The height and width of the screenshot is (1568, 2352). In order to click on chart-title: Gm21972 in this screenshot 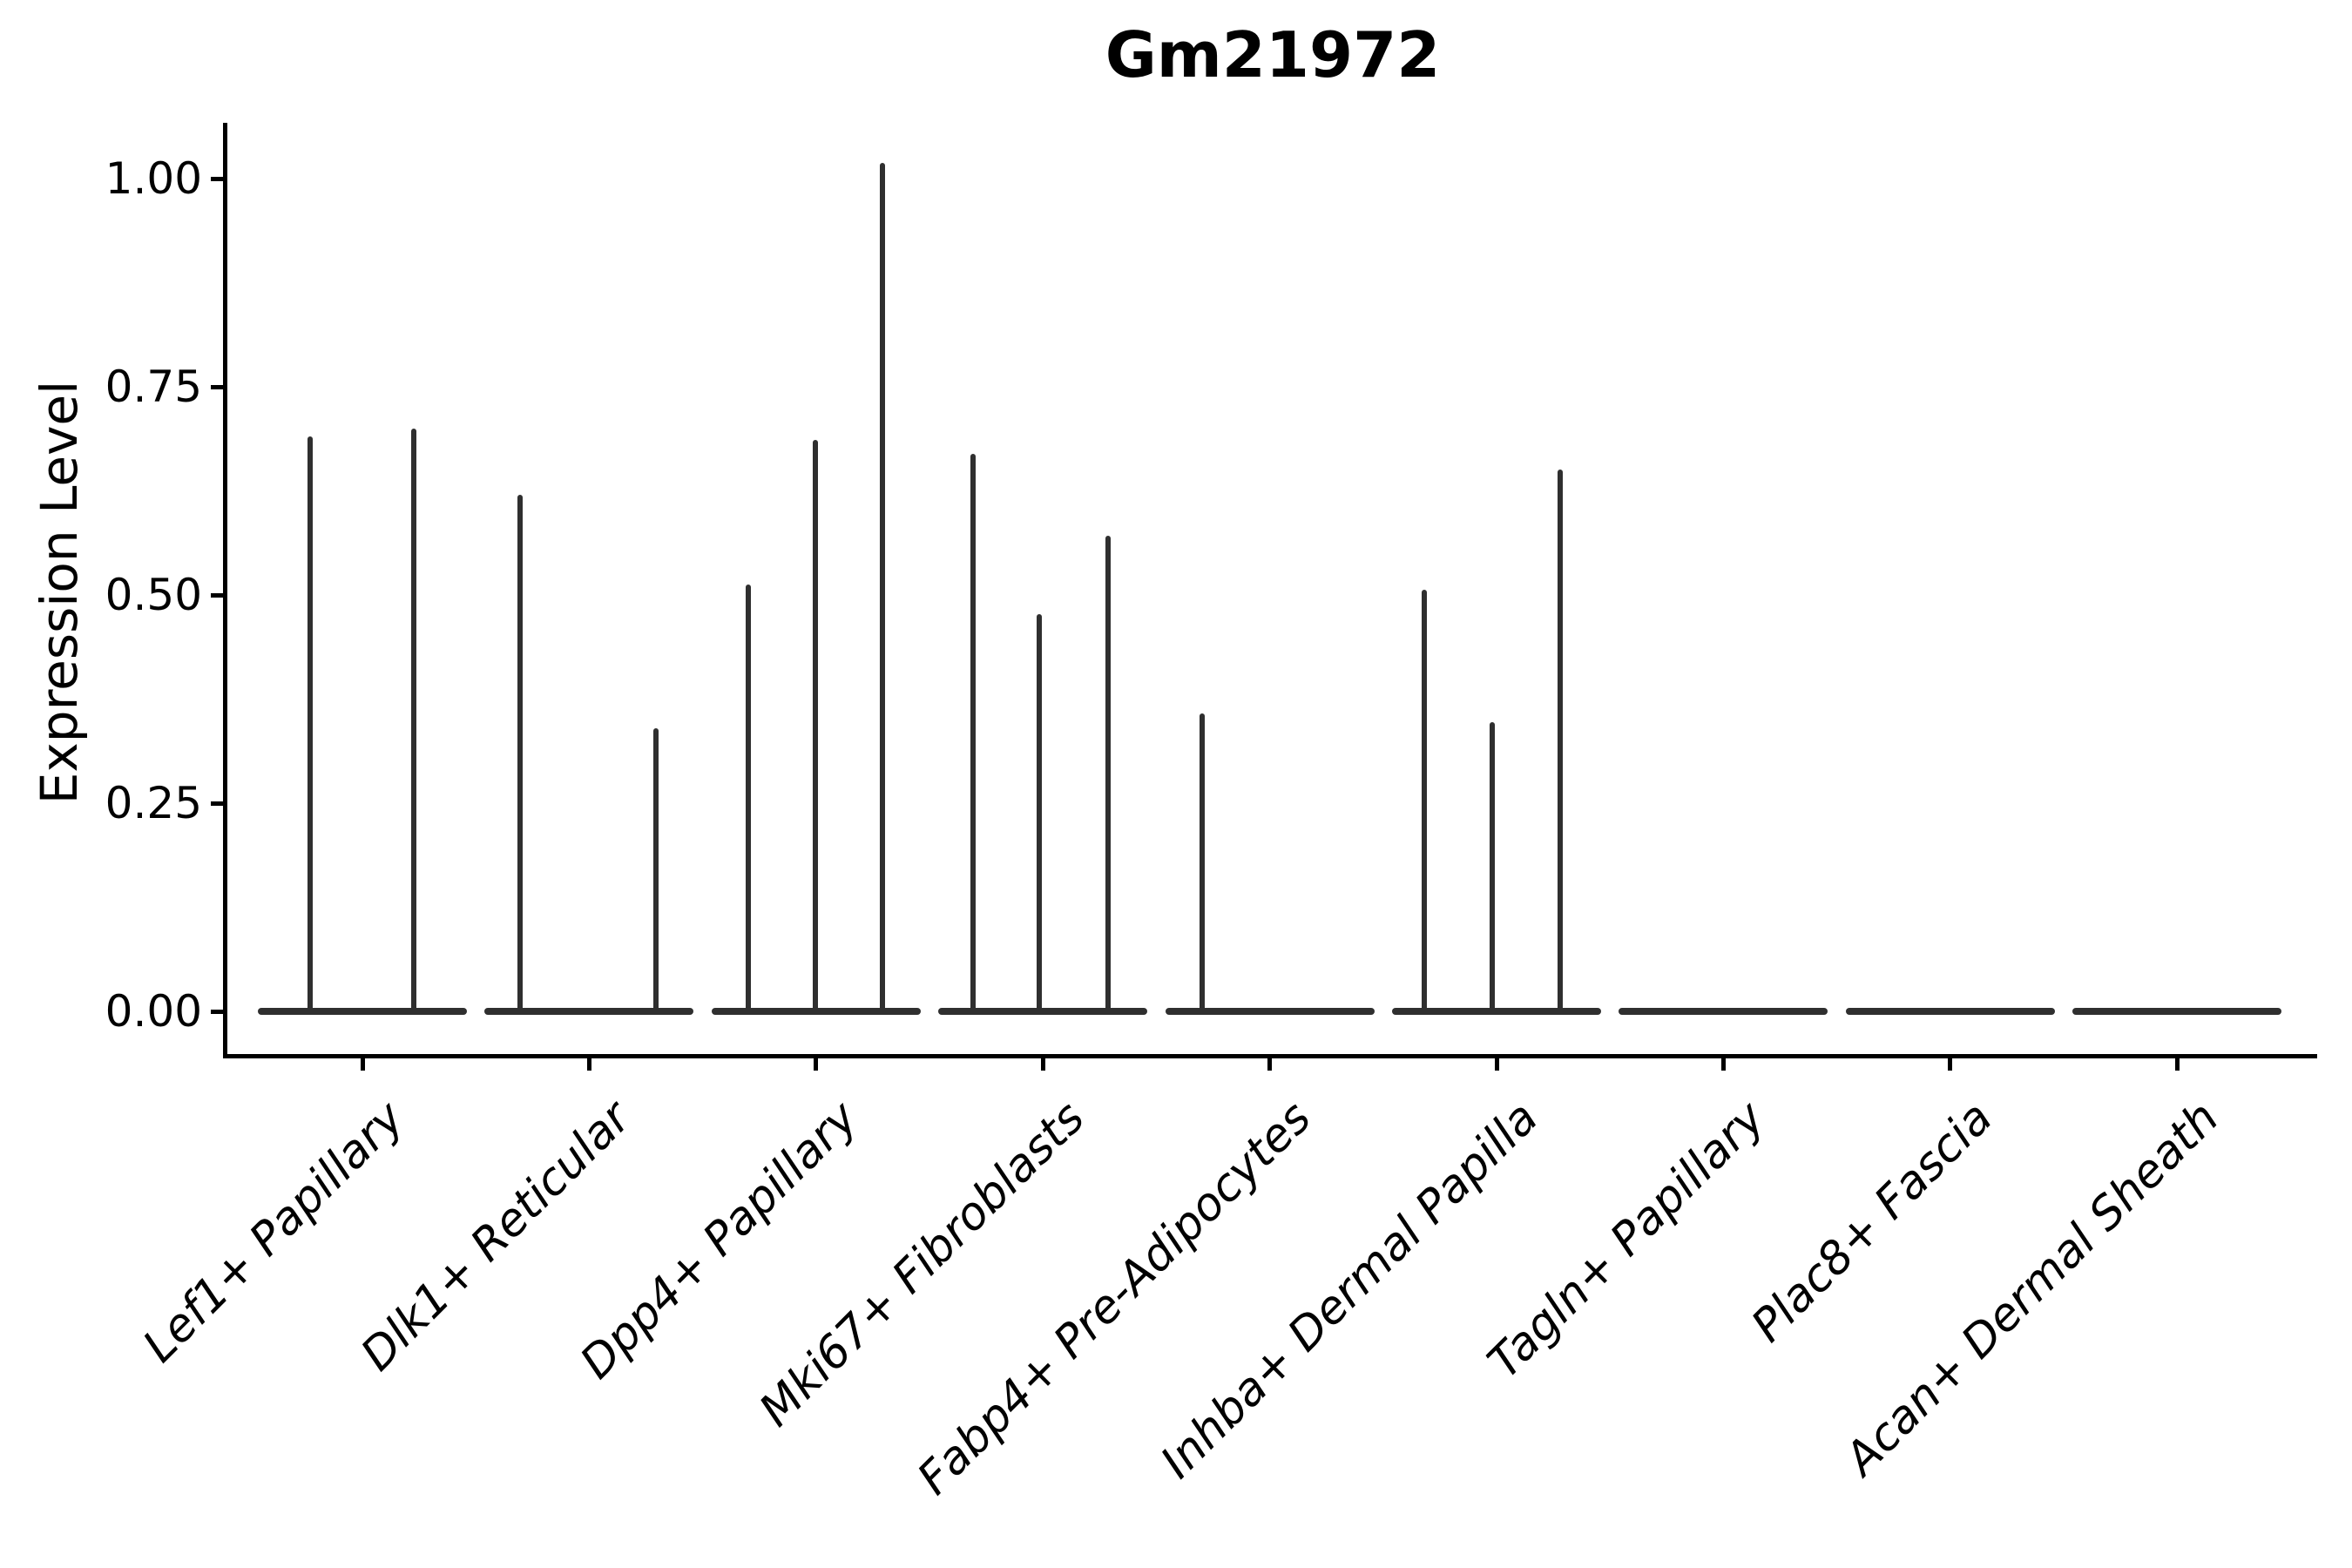, I will do `click(1273, 54)`.